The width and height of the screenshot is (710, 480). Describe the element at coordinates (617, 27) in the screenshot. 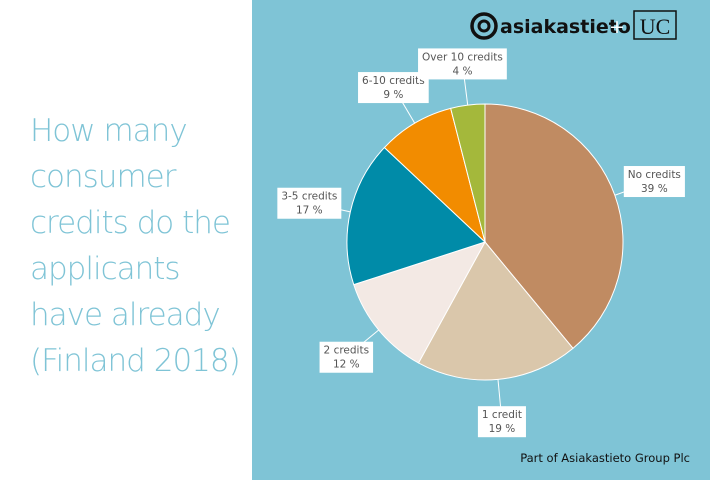

I see `logo-plus: +` at that location.